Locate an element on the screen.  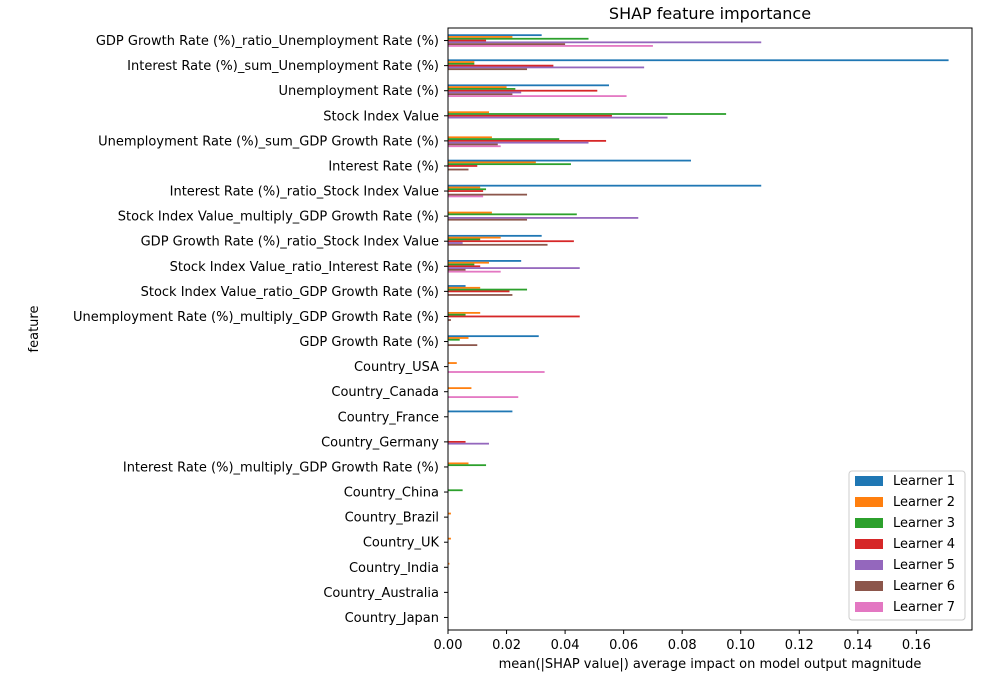
x-ticks-group: 0.00 0.02 0.04 0.06 0.08 0.10 0.12 0.14 0.16 is located at coordinates (682, 641).